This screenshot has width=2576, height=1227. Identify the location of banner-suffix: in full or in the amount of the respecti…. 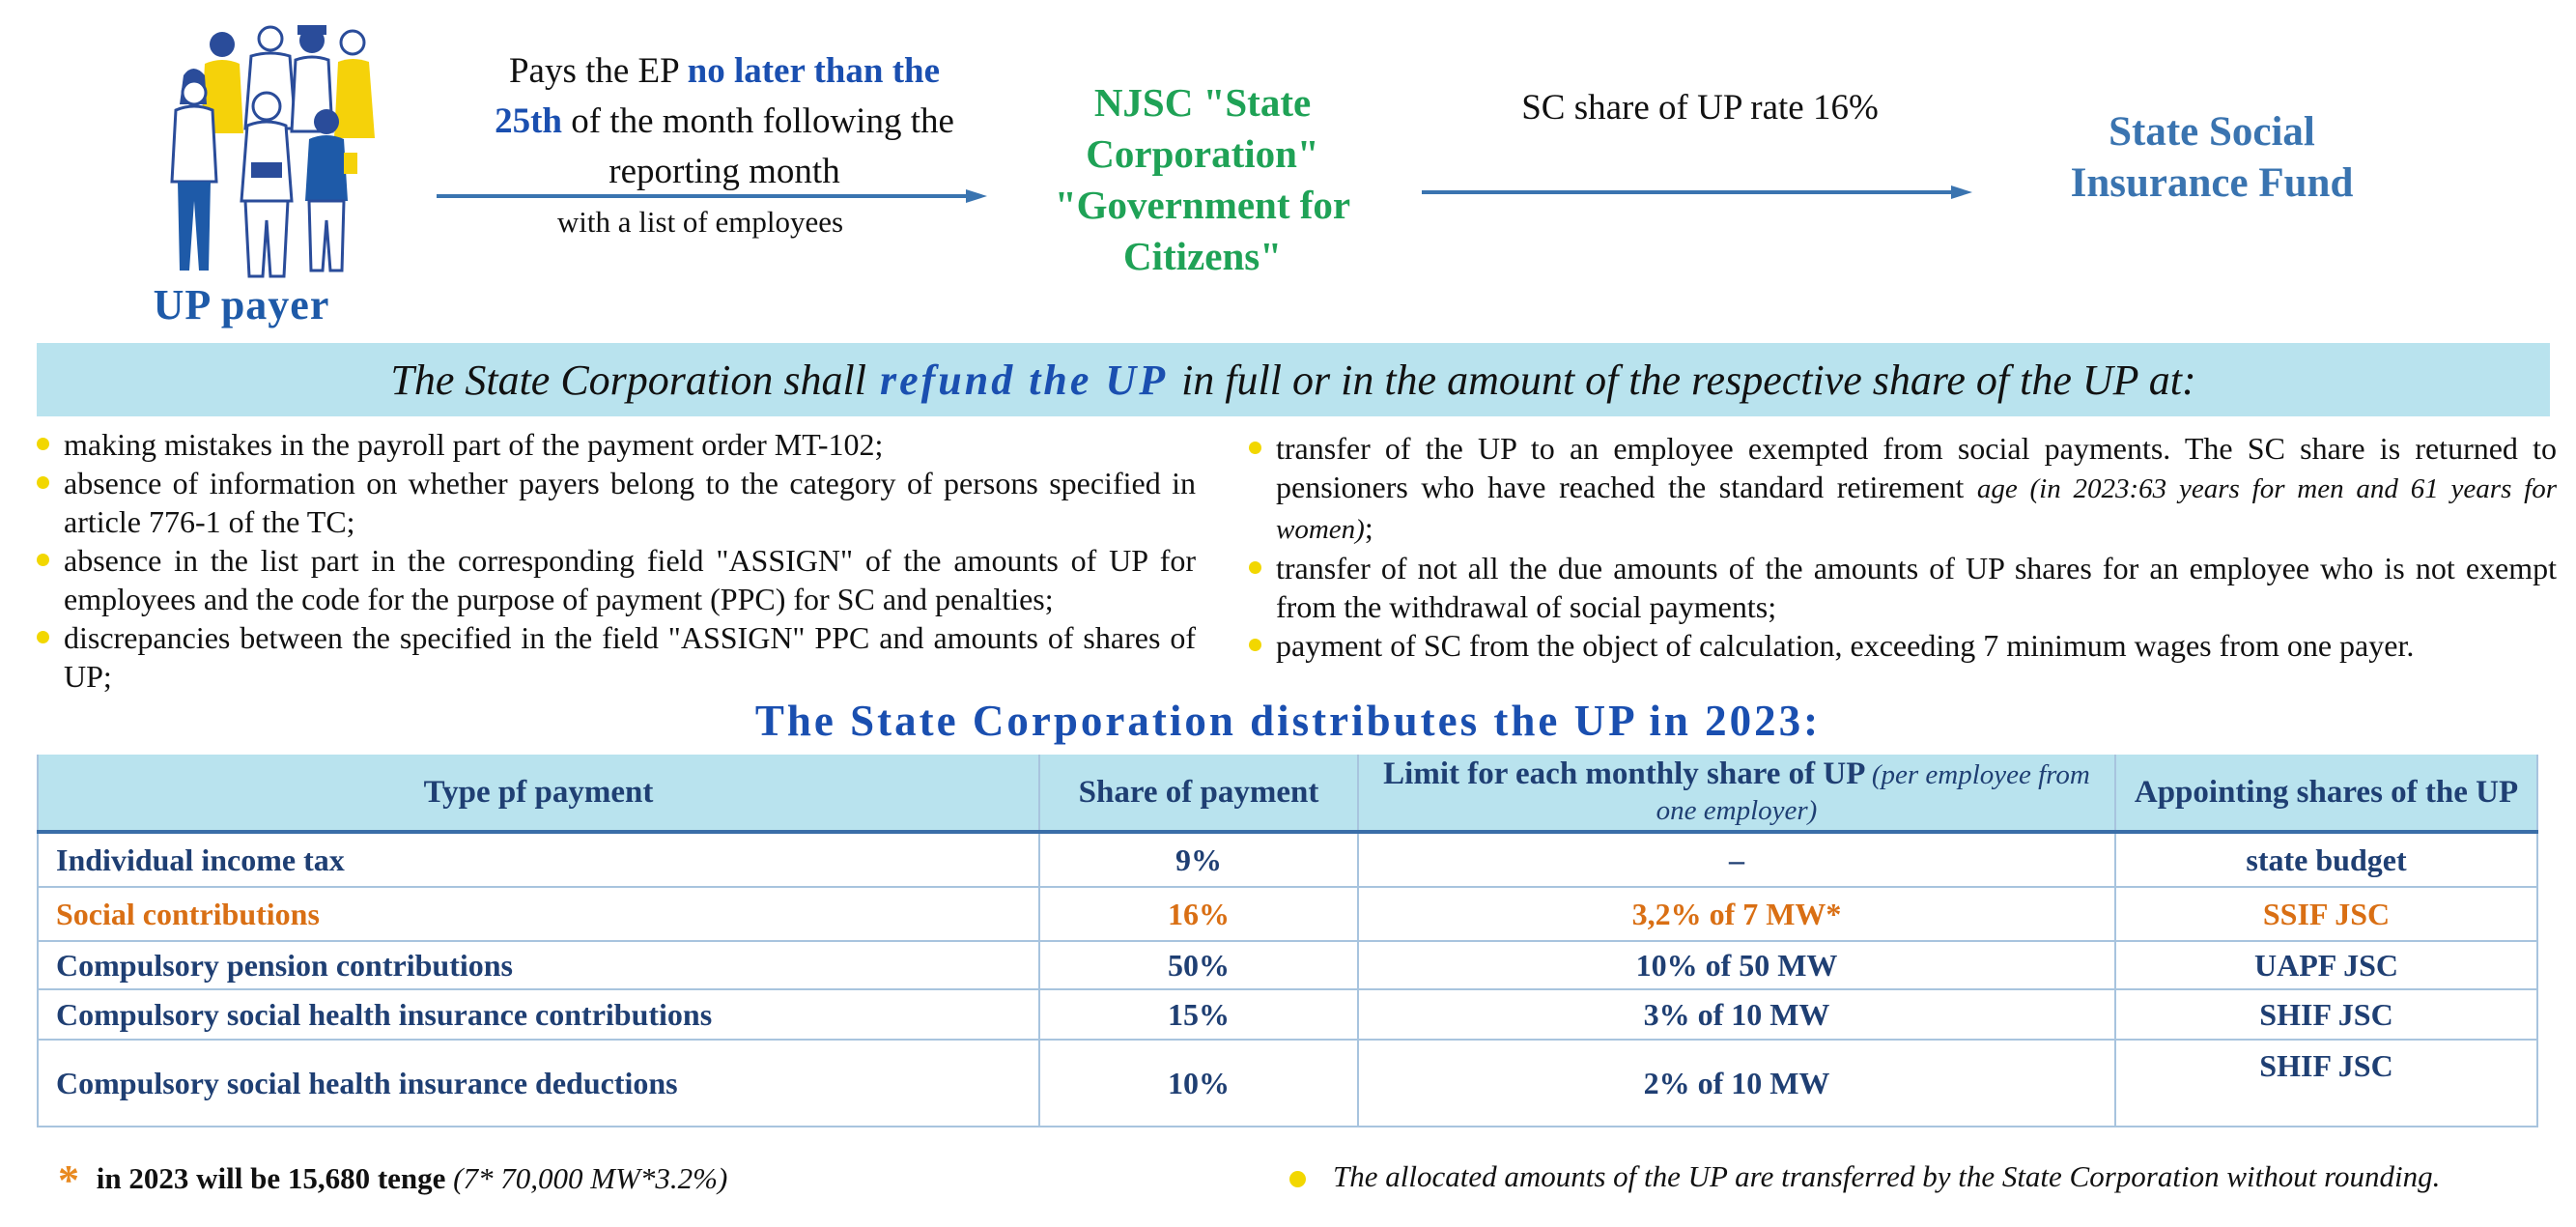
(1688, 380).